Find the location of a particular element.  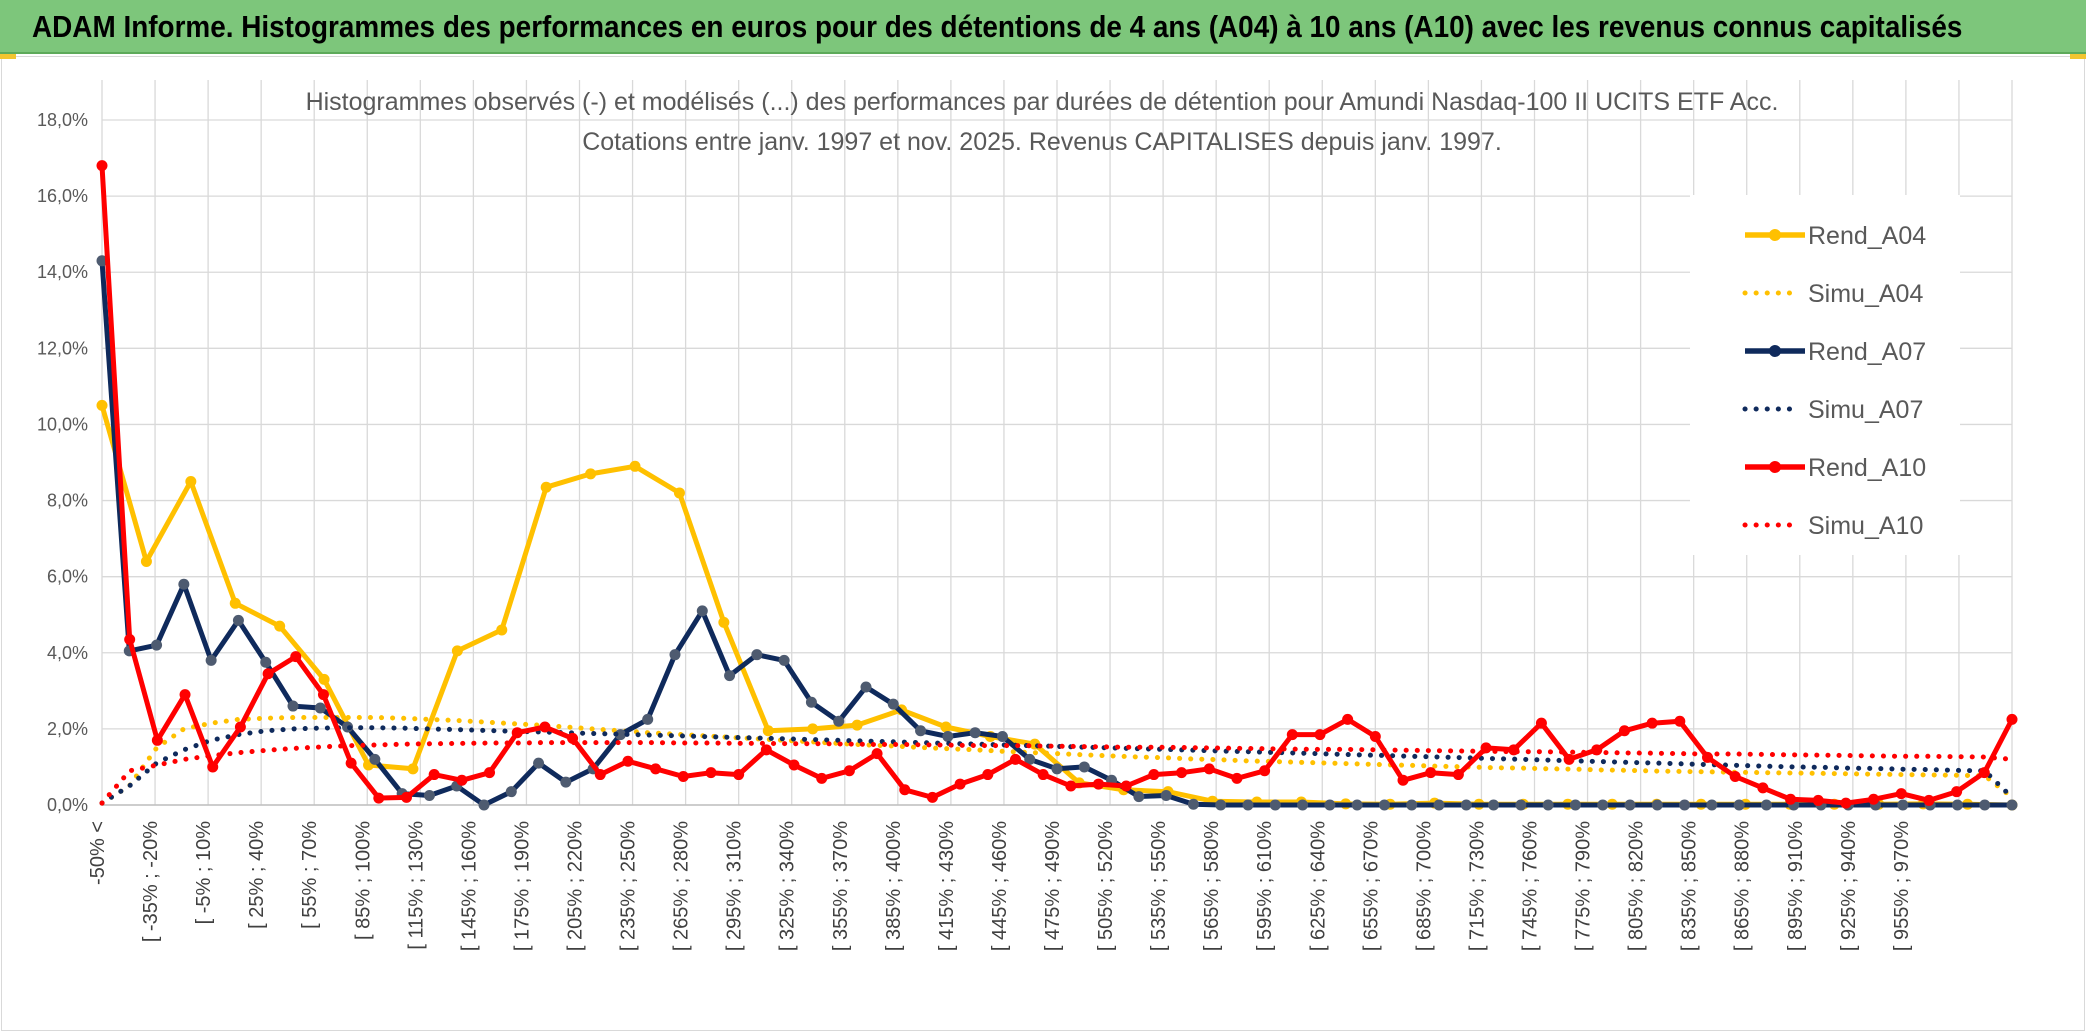

x-tick-label: [ 895% ; 910% is located at coordinates (1796, 886).